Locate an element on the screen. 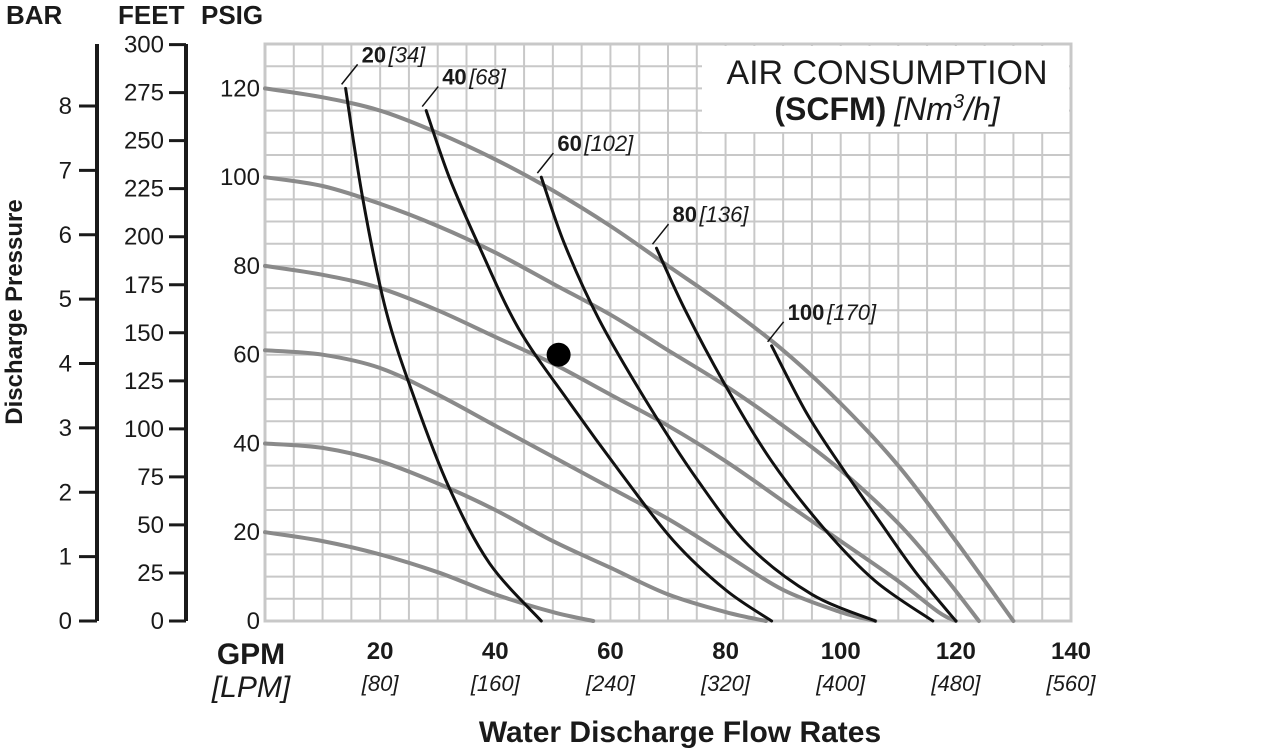  air-consumption-label-italic: [102] is located at coordinates (608, 143).